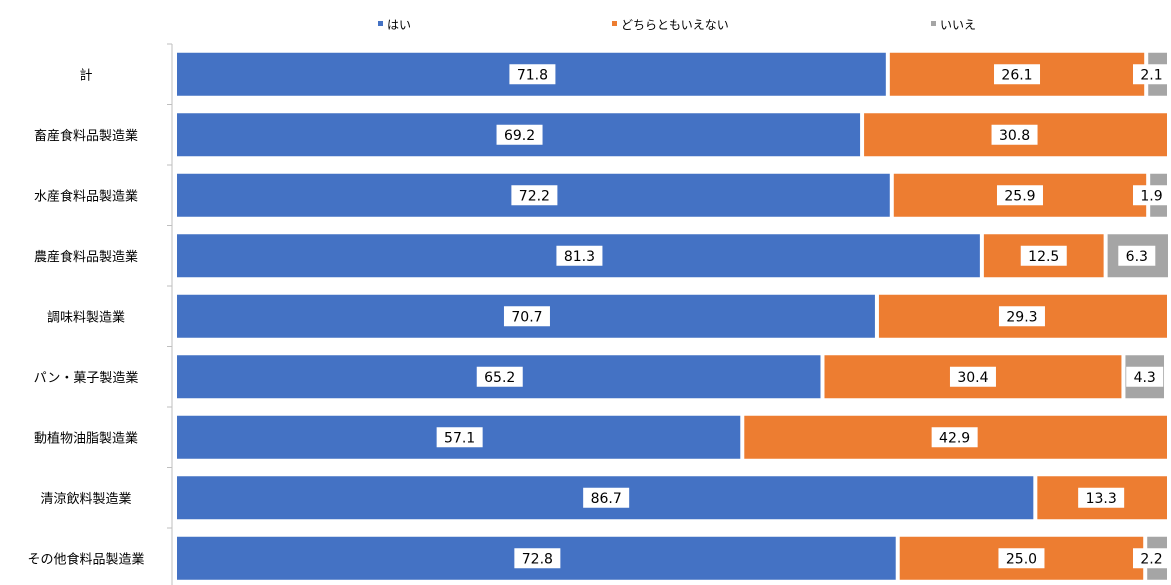 The width and height of the screenshot is (1171, 585). I want to click on value-label: 42.9, so click(954, 438).